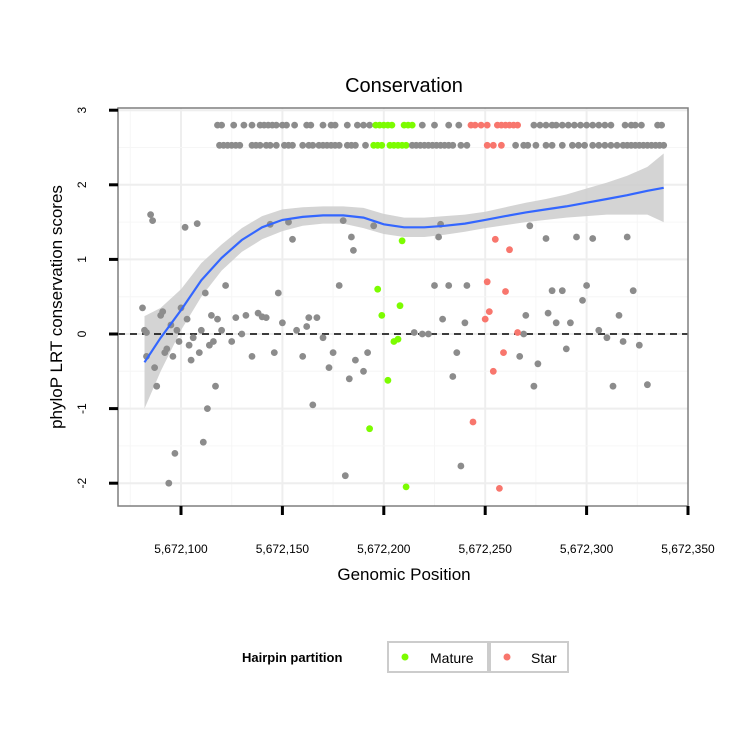 The width and height of the screenshot is (750, 750). I want to click on x-tick-label: 5,672,200, so click(384, 549).